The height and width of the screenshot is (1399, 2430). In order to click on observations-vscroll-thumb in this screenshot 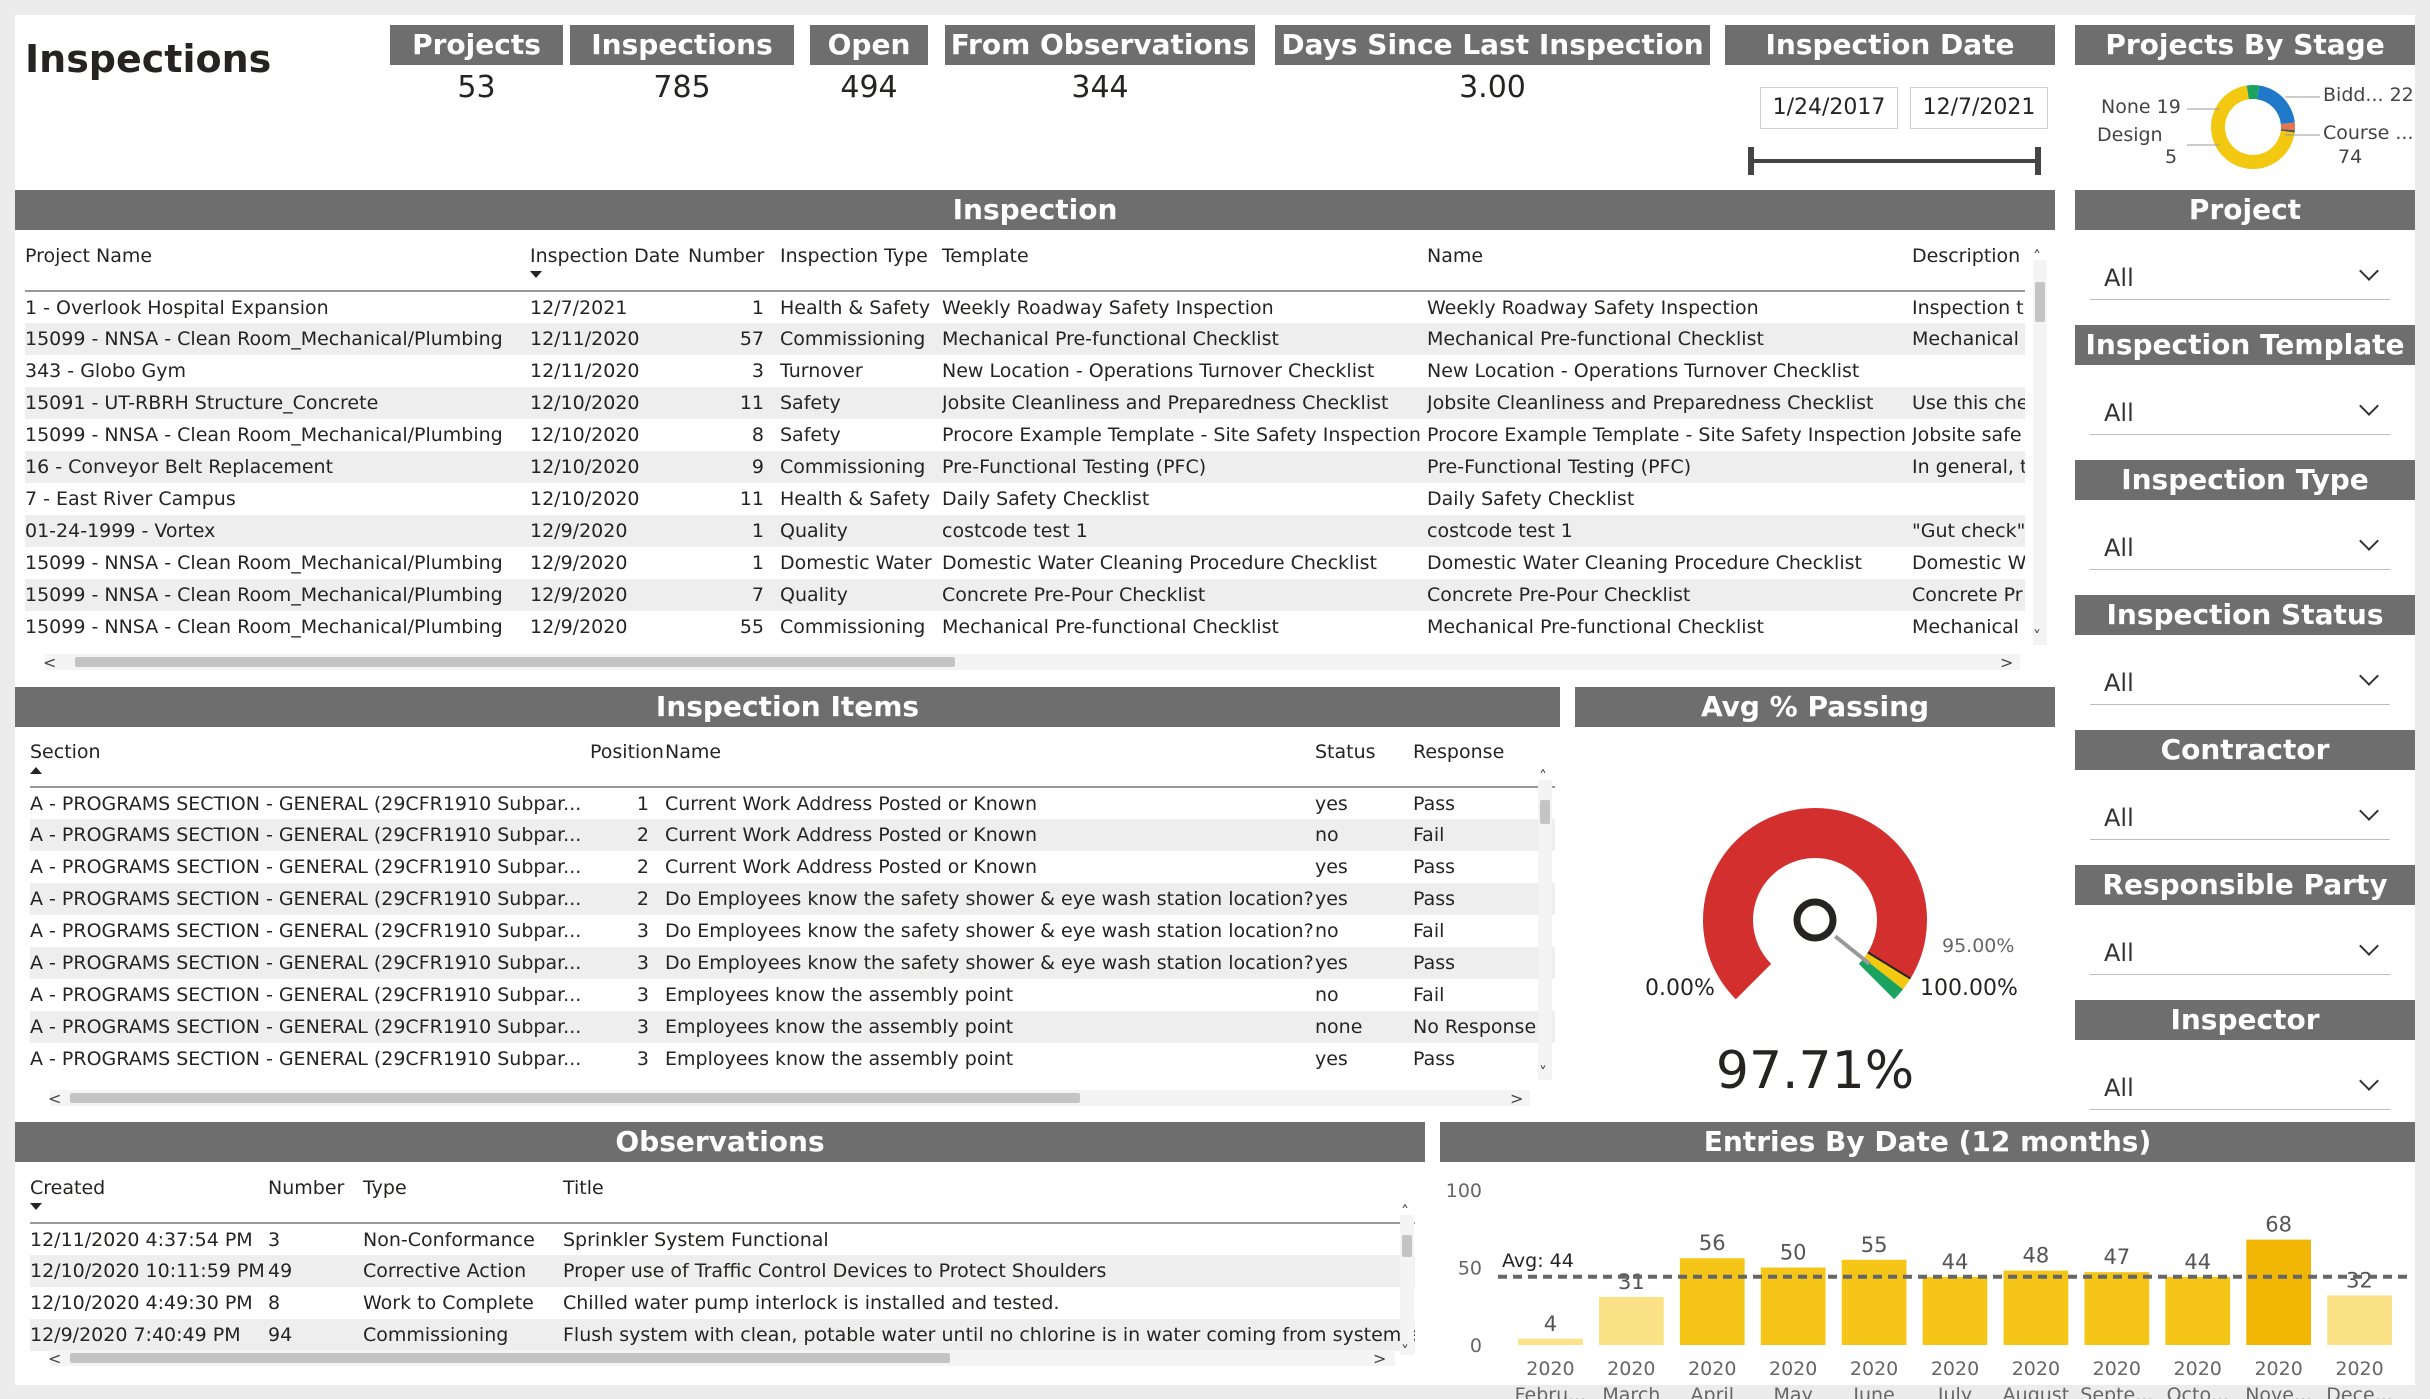, I will do `click(1407, 1246)`.